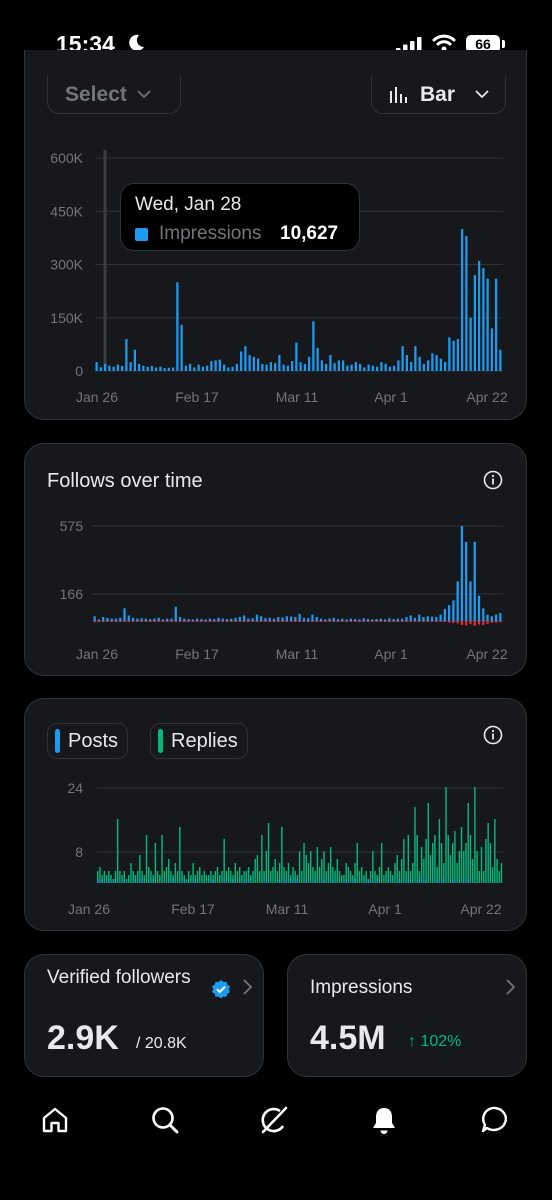 The width and height of the screenshot is (552, 1200). Describe the element at coordinates (248, 987) in the screenshot. I see `chevron-right-icon` at that location.